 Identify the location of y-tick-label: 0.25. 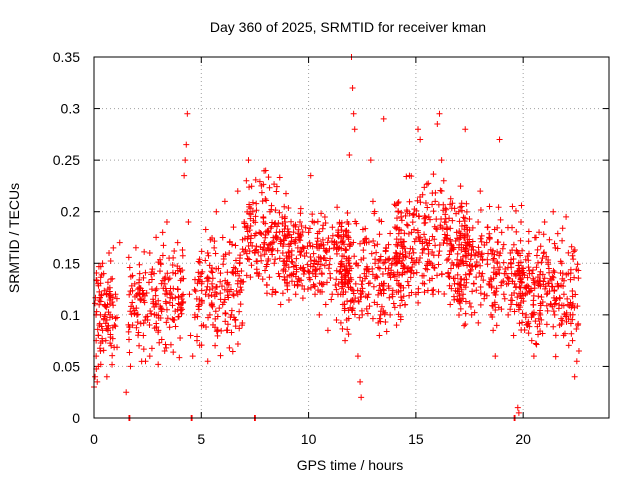
(66, 160).